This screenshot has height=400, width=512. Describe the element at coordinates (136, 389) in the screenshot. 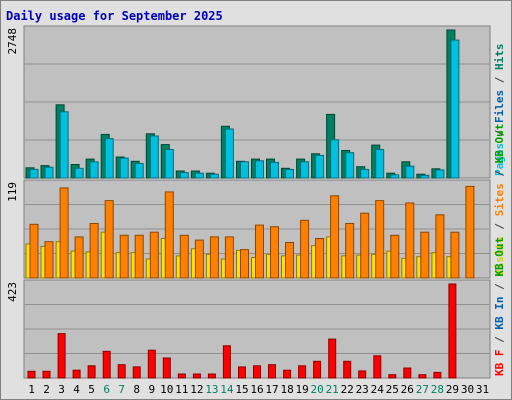

I see `x-tick-label: 8` at that location.